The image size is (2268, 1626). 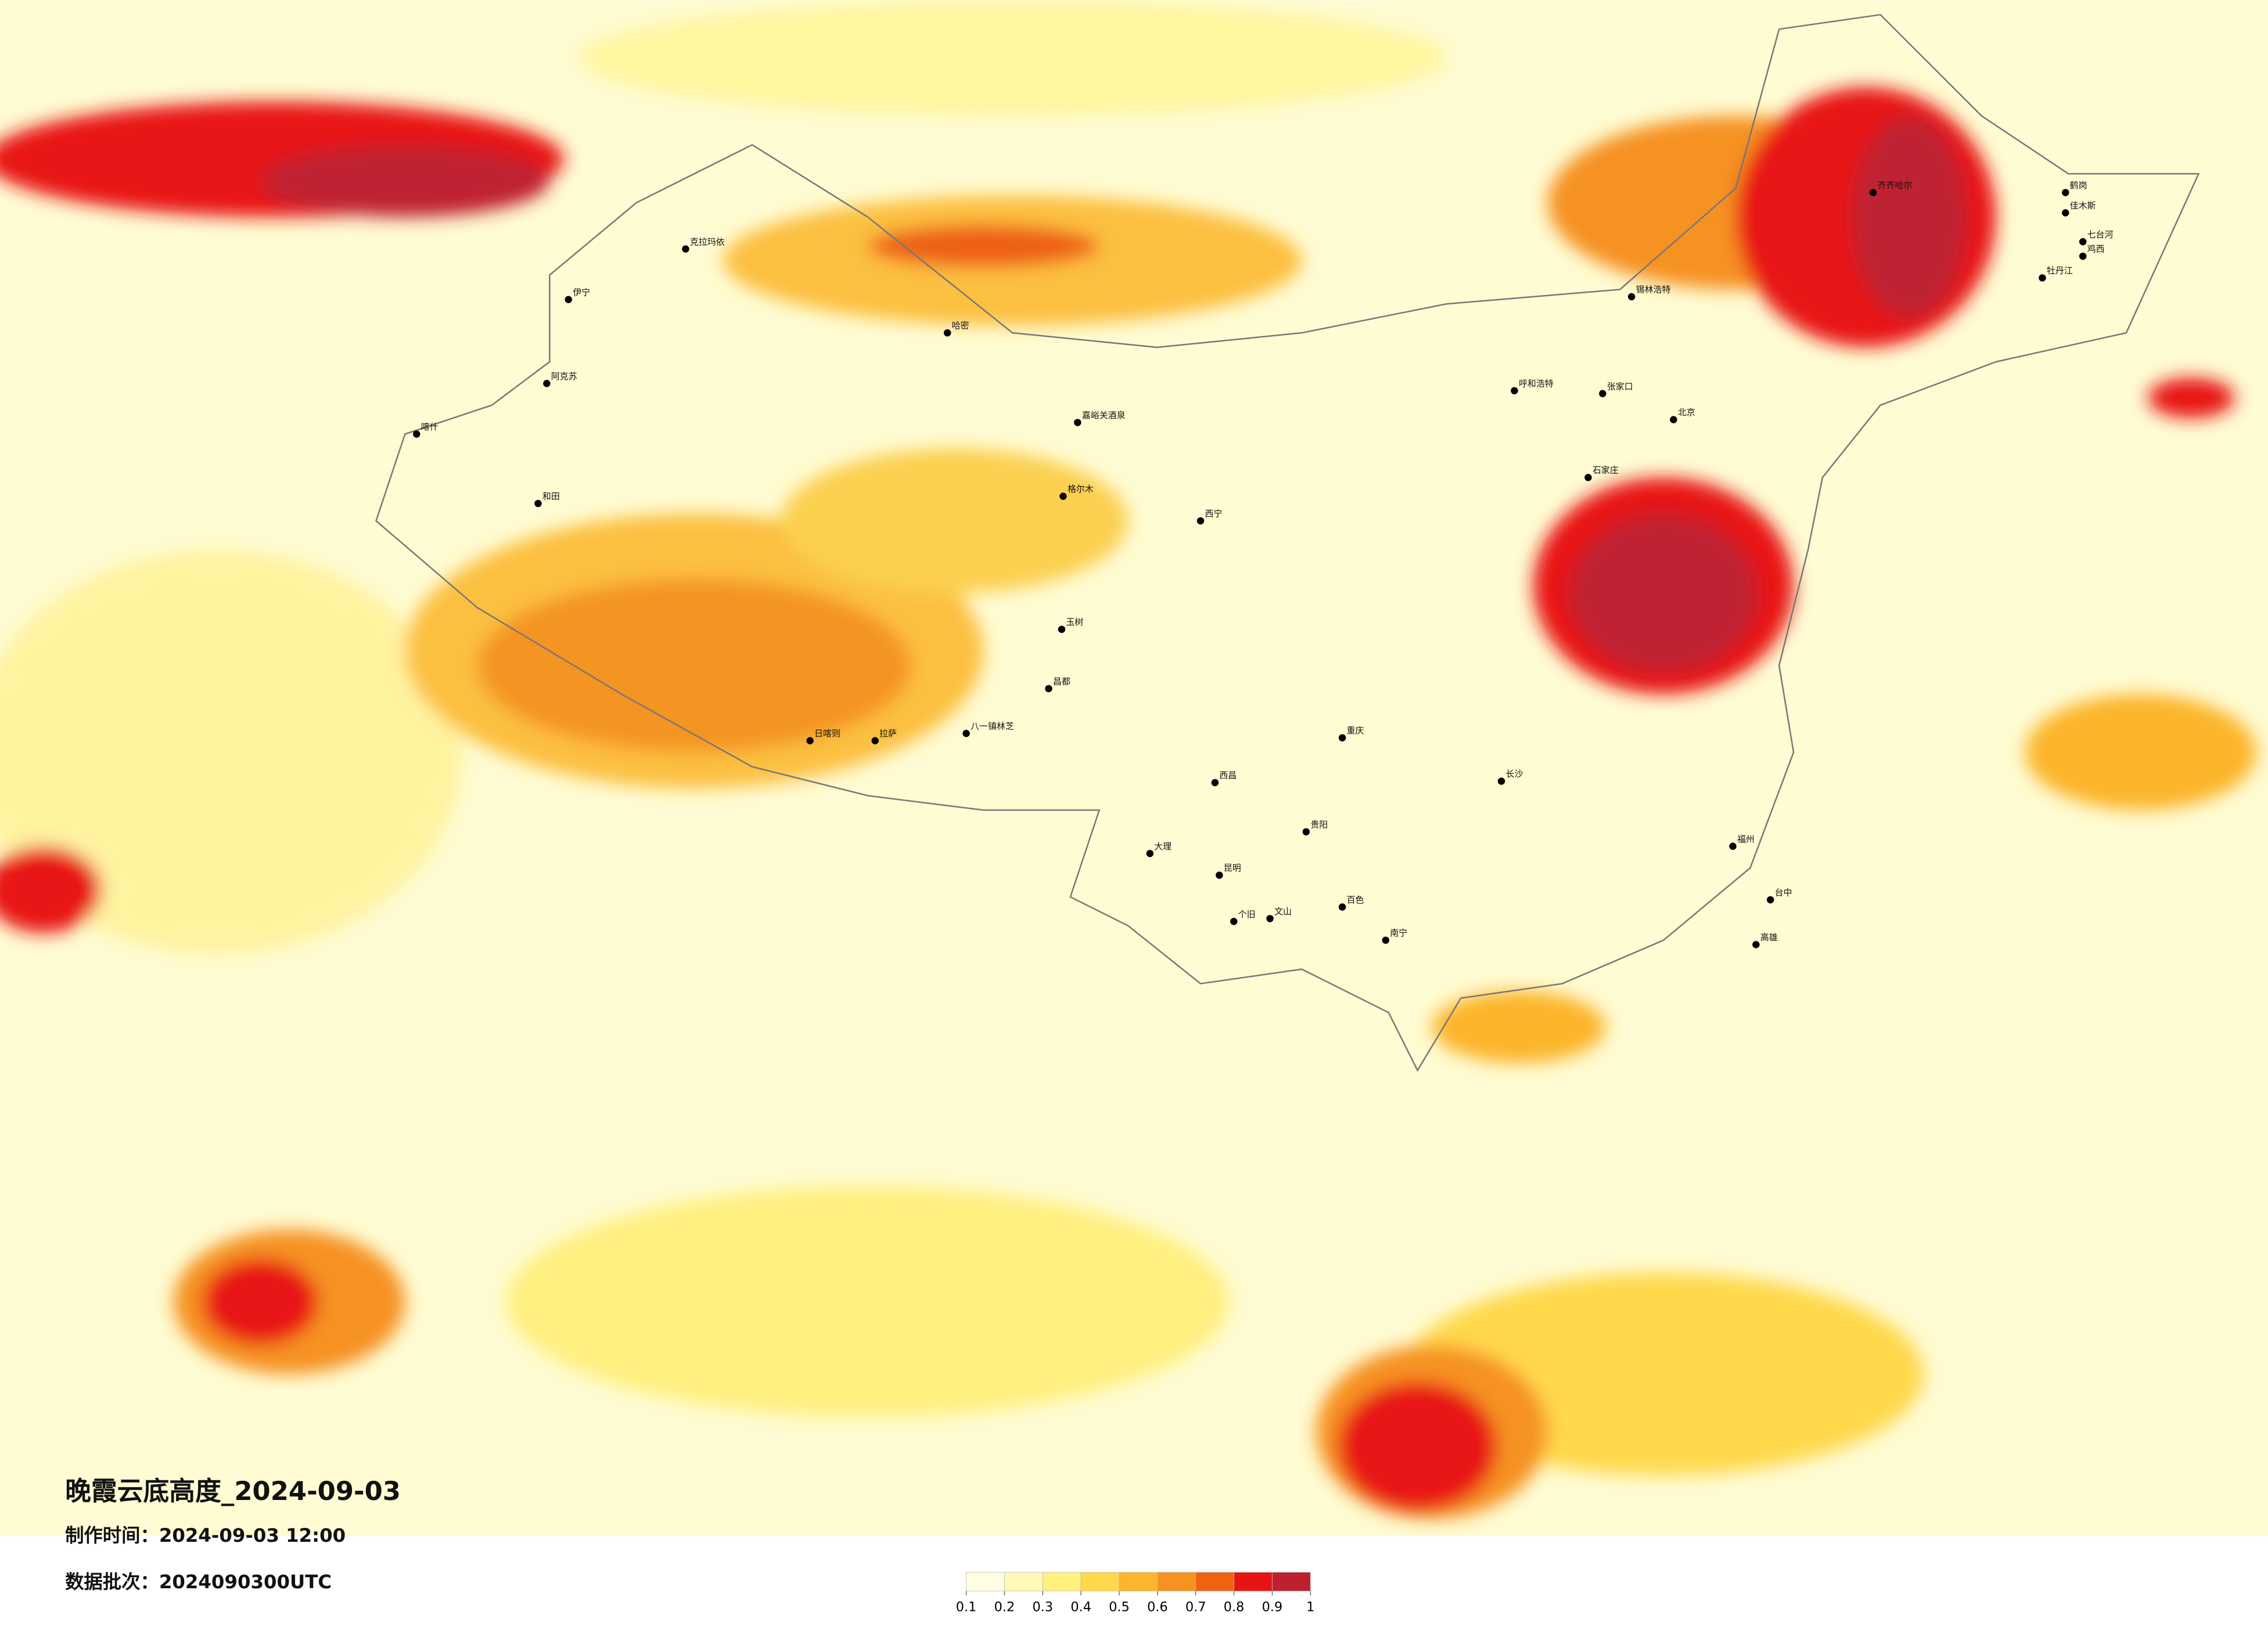 What do you see at coordinates (707, 241) in the screenshot?
I see `city-label: 克拉玛依` at bounding box center [707, 241].